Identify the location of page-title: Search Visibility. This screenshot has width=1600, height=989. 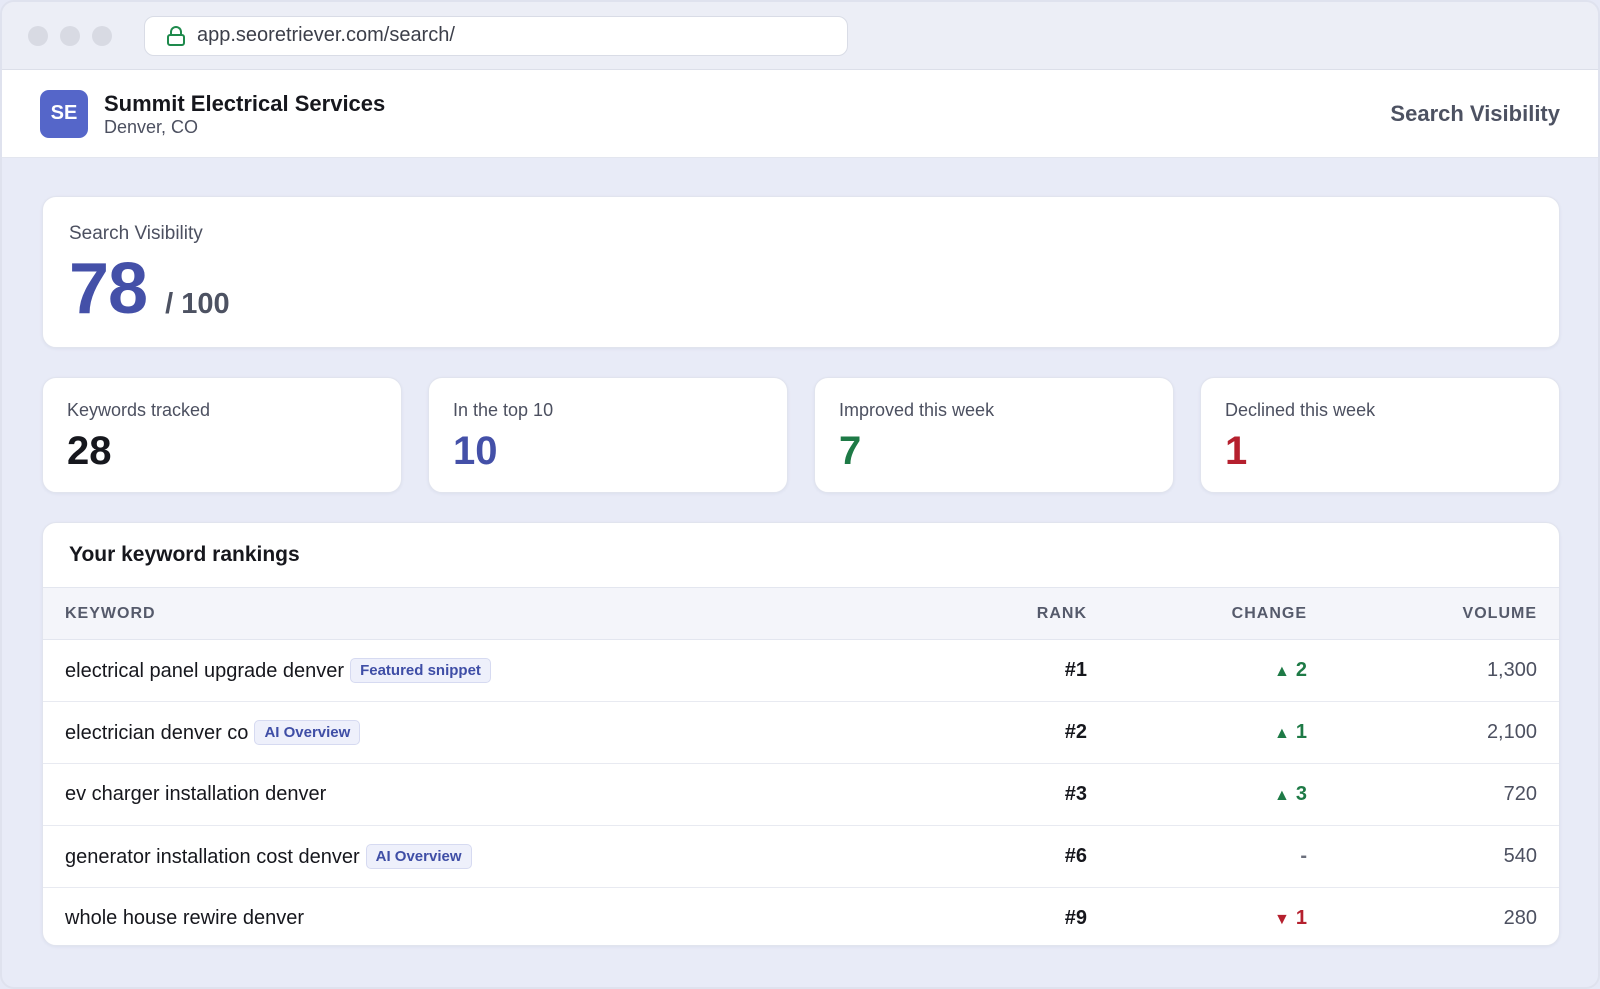
(1475, 113).